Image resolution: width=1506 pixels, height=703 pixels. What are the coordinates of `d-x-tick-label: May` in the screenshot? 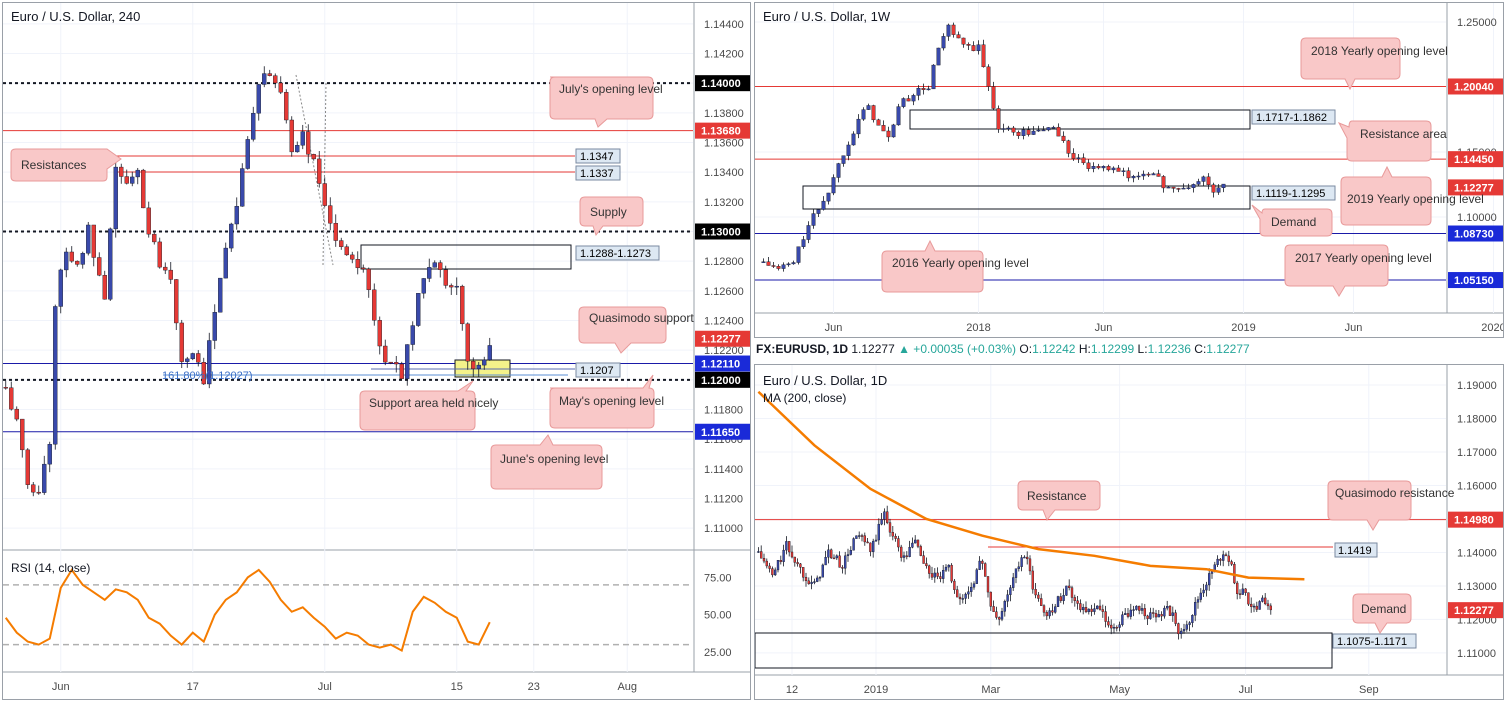 It's located at (1119, 690).